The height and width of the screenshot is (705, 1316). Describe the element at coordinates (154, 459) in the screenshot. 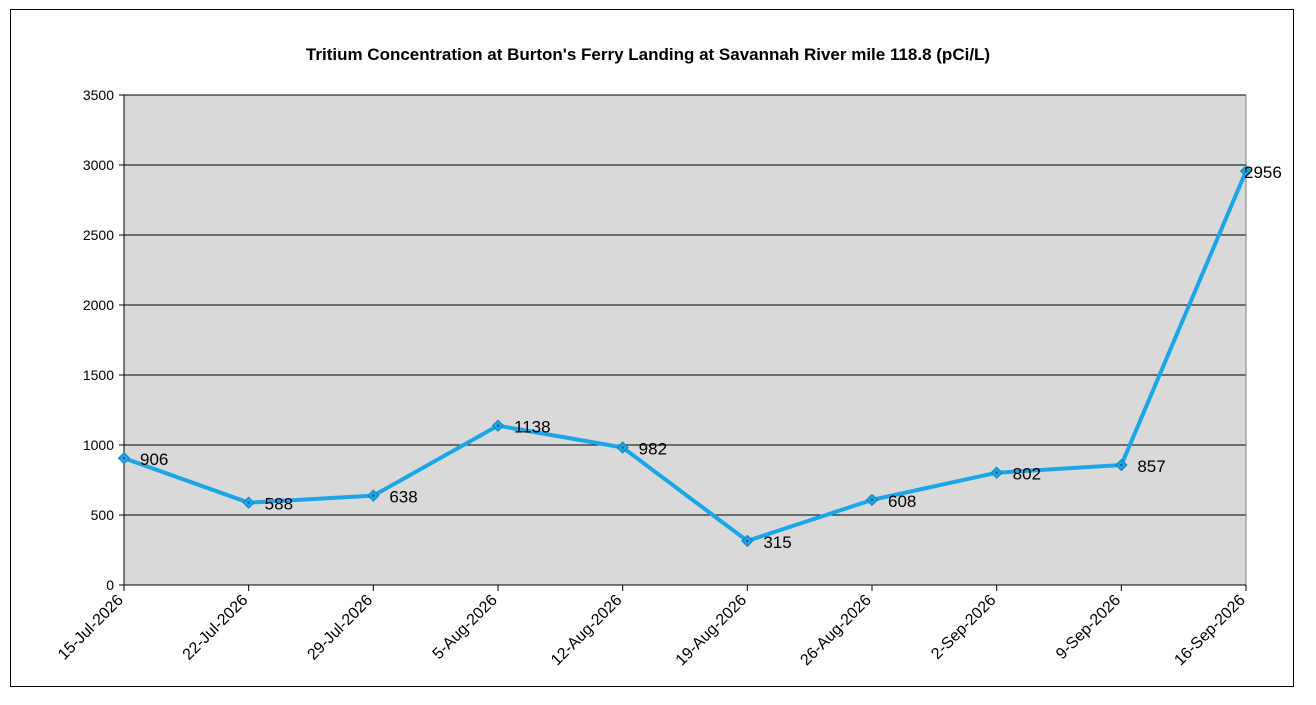

I see `data-label: 906` at that location.